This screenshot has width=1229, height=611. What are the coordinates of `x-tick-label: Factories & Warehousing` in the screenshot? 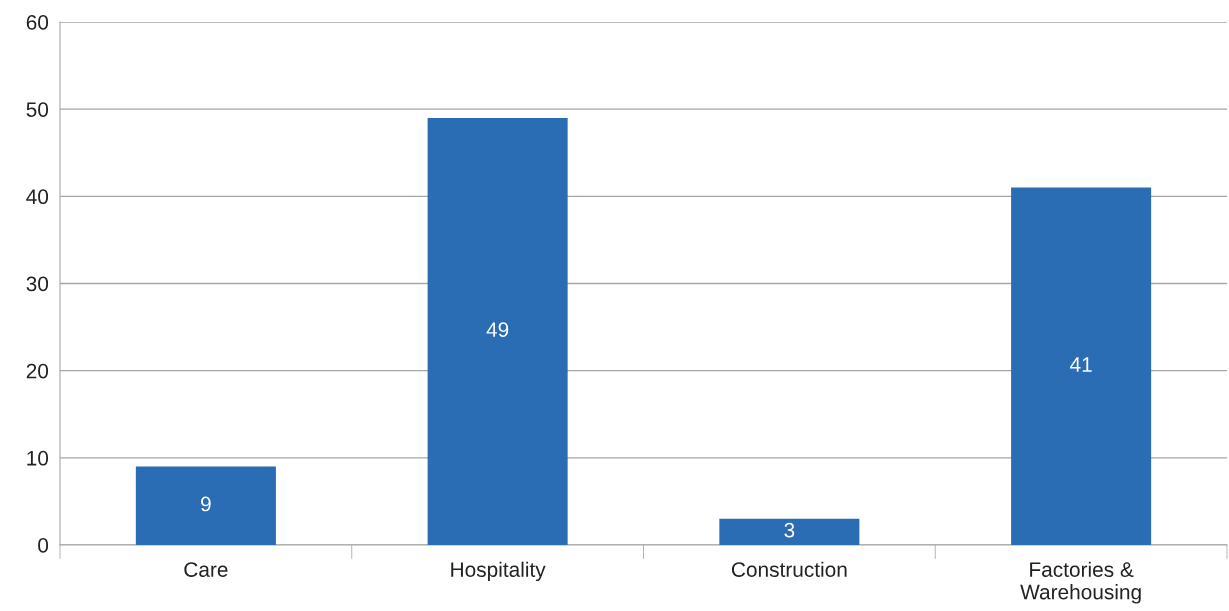 It's located at (1080, 582).